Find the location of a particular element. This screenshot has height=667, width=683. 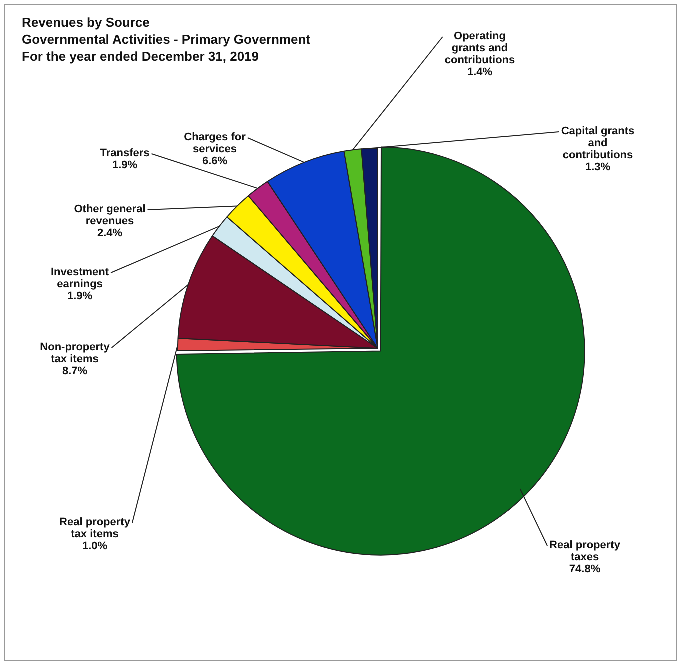

slice-label: Non-property tax items is located at coordinates (75, 354).